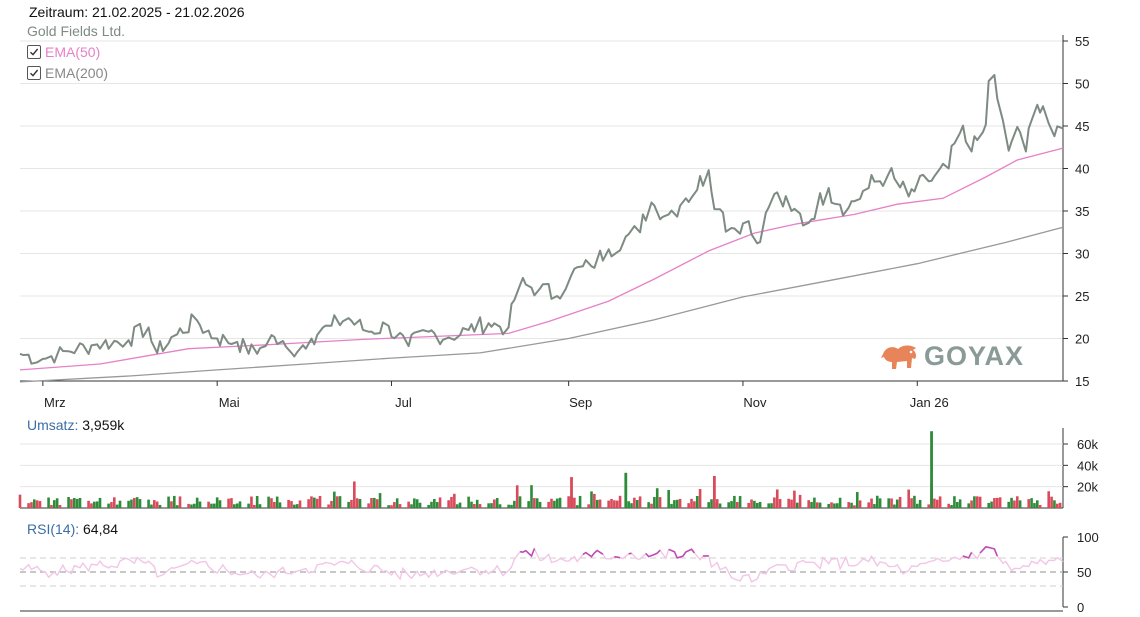 The height and width of the screenshot is (617, 1140). What do you see at coordinates (559, 572) in the screenshot?
I see `rsi-panel: 0 50 100` at bounding box center [559, 572].